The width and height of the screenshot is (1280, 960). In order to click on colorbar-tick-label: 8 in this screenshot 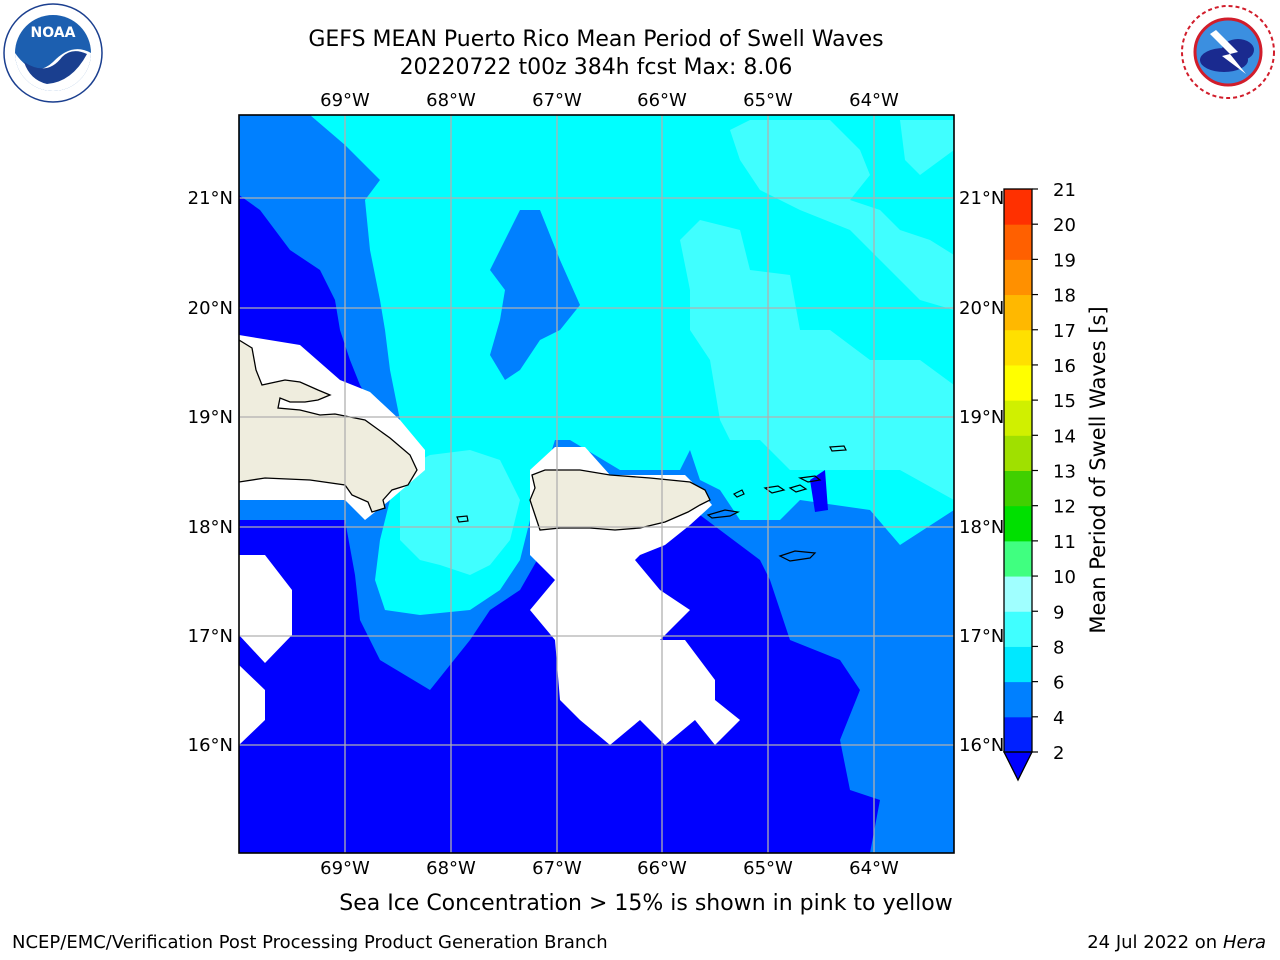, I will do `click(1058, 647)`.